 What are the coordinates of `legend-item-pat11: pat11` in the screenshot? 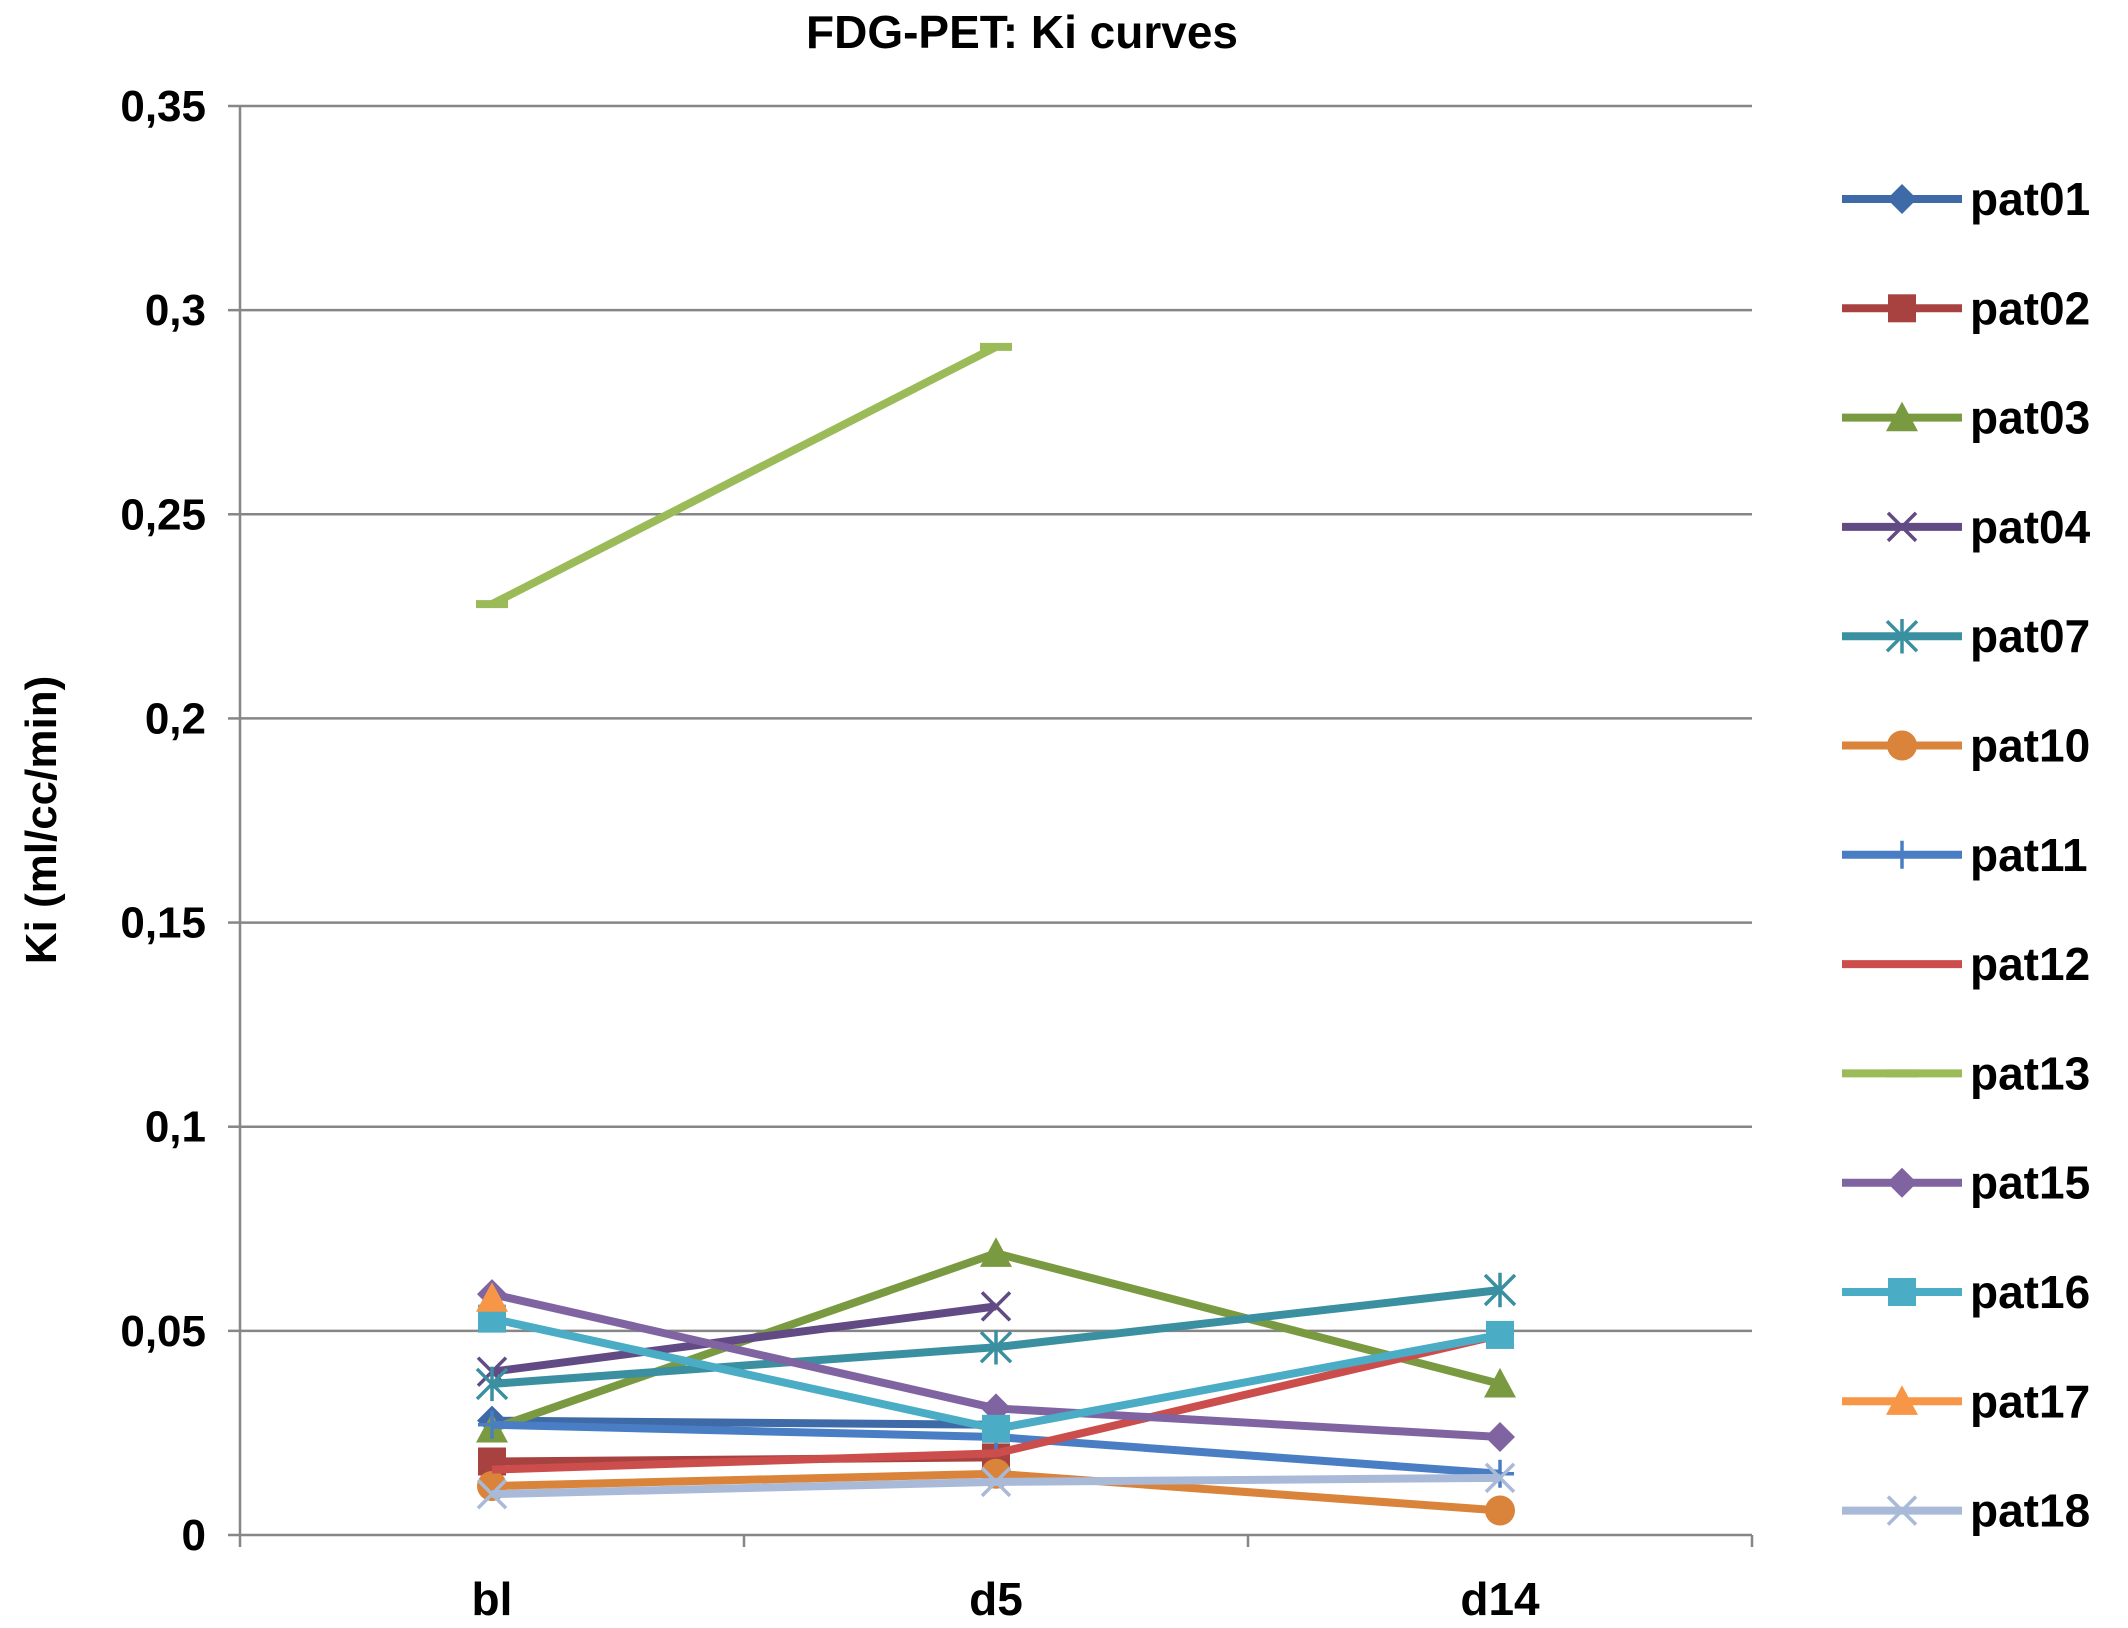 It's located at (1965, 855).